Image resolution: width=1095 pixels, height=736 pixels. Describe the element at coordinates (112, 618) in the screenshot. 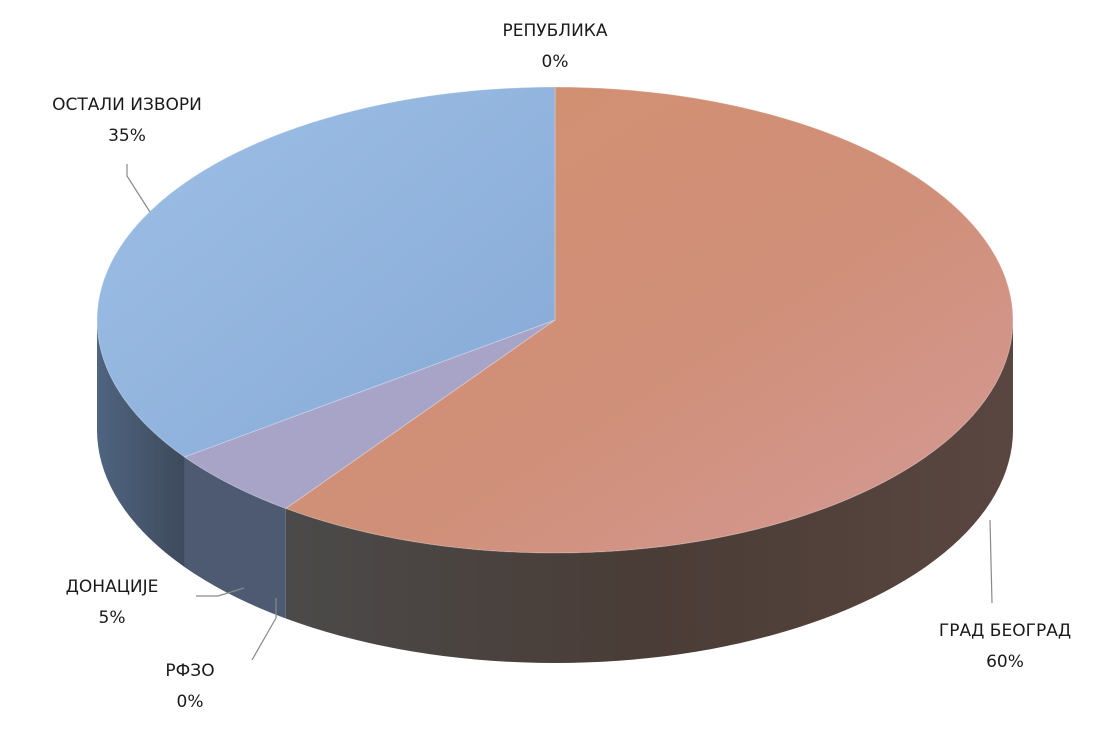

I see `slice-value-label-3: 5%` at that location.